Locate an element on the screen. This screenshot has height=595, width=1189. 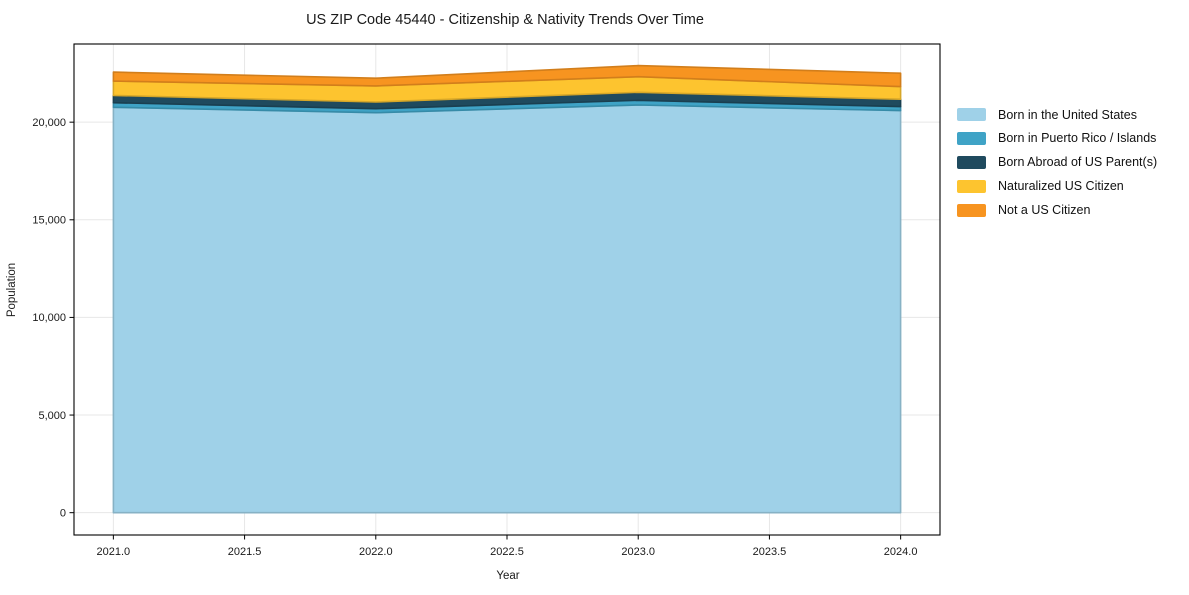
legend-item: Born in Puerto Rico / Islands is located at coordinates (1057, 139).